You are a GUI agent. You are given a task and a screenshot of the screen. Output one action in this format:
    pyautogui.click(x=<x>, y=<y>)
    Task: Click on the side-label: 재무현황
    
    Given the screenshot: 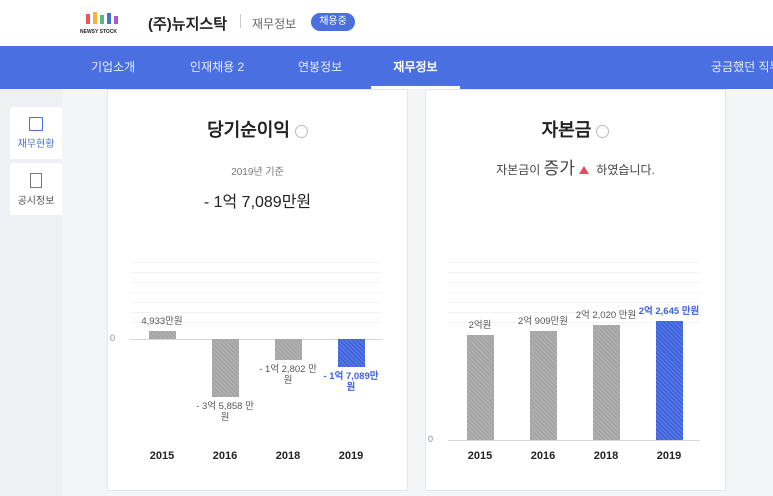 What is the action you would take?
    pyautogui.click(x=36, y=144)
    